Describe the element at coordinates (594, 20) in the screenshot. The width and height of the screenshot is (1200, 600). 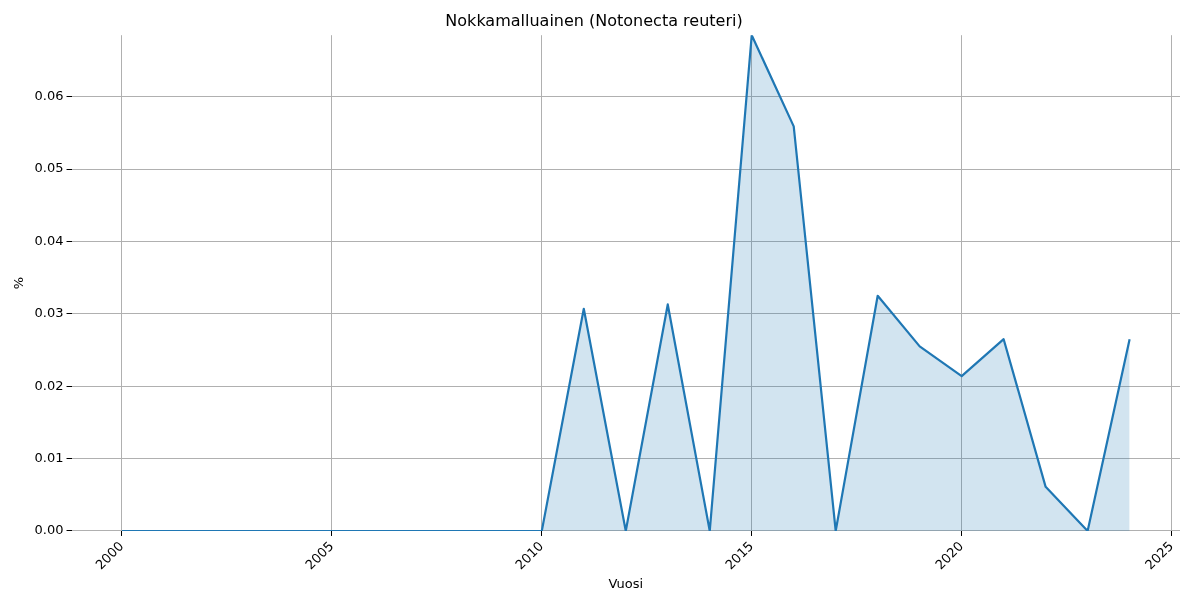
I see `chart-title: Nokkamalluainen (Notonecta reuteri)` at that location.